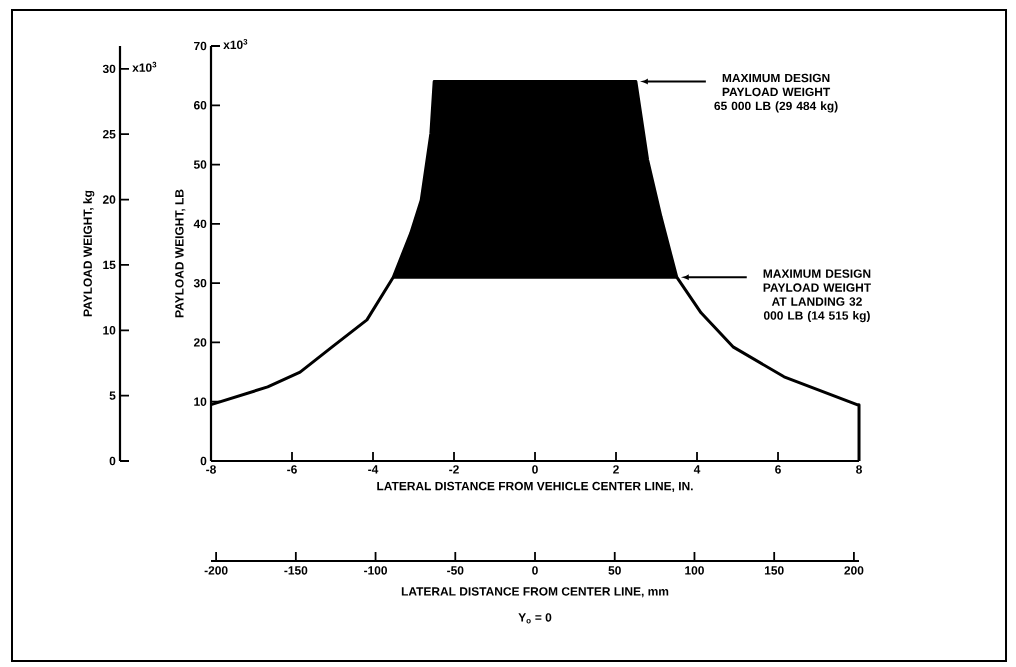 Image resolution: width=1016 pixels, height=667 pixels. Describe the element at coordinates (211, 469) in the screenshot. I see `x-tick-label: -8` at that location.